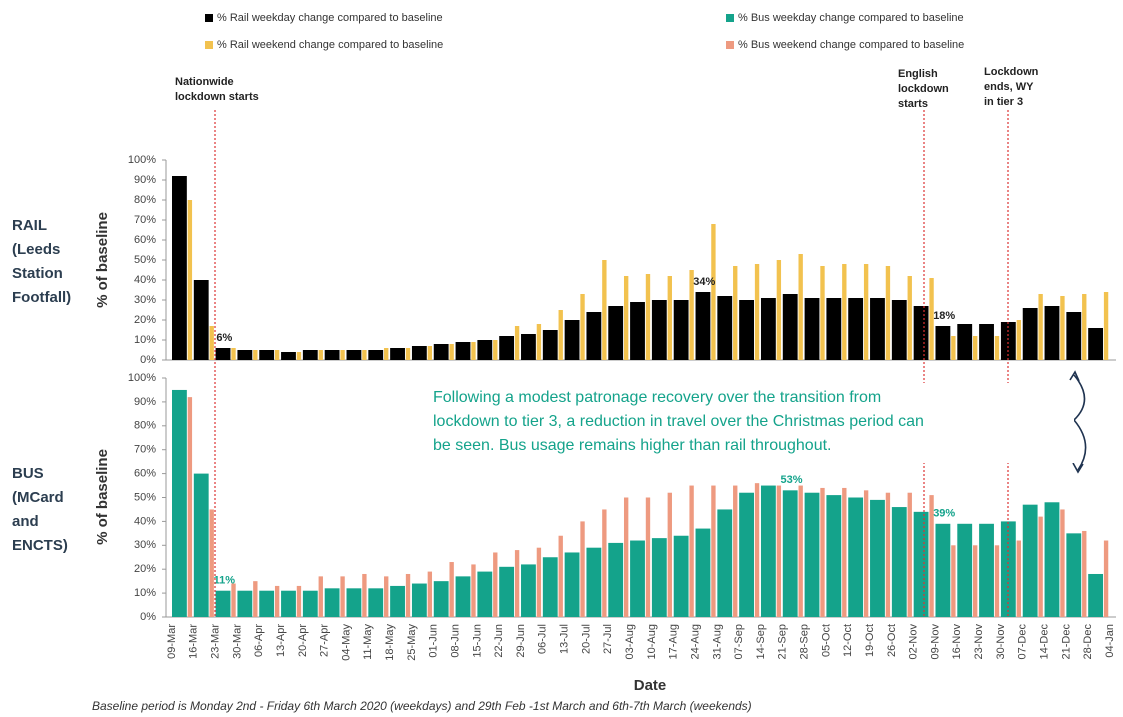 This screenshot has height=717, width=1123. What do you see at coordinates (783, 641) in the screenshot?
I see `x-tick-label: 21-Sep` at bounding box center [783, 641].